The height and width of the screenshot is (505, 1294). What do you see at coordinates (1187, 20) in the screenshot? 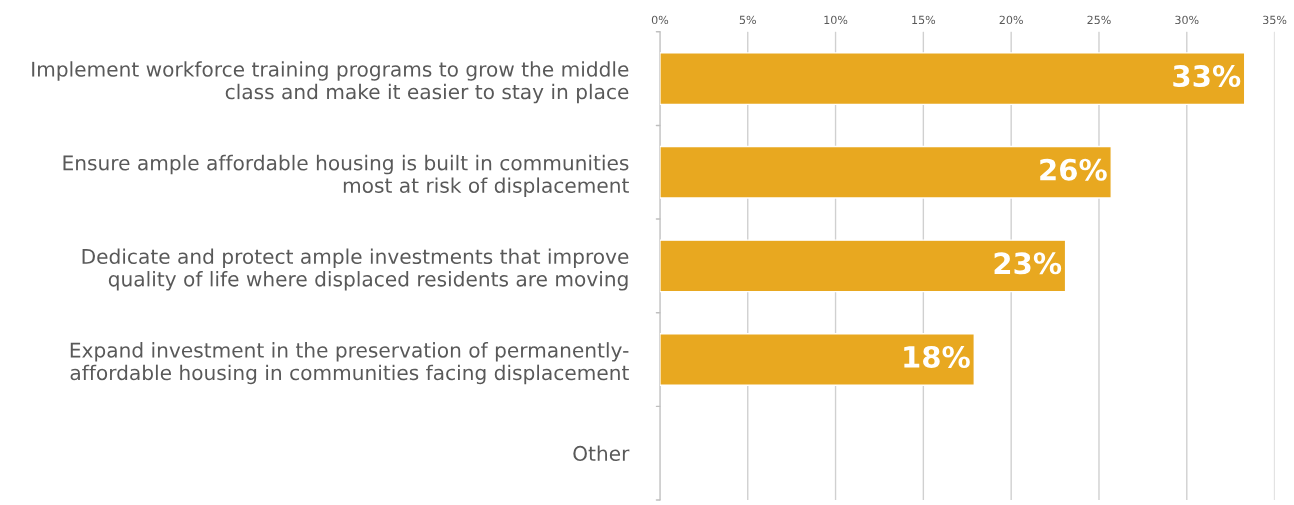
I see `x-tick-label: 30%` at bounding box center [1187, 20].